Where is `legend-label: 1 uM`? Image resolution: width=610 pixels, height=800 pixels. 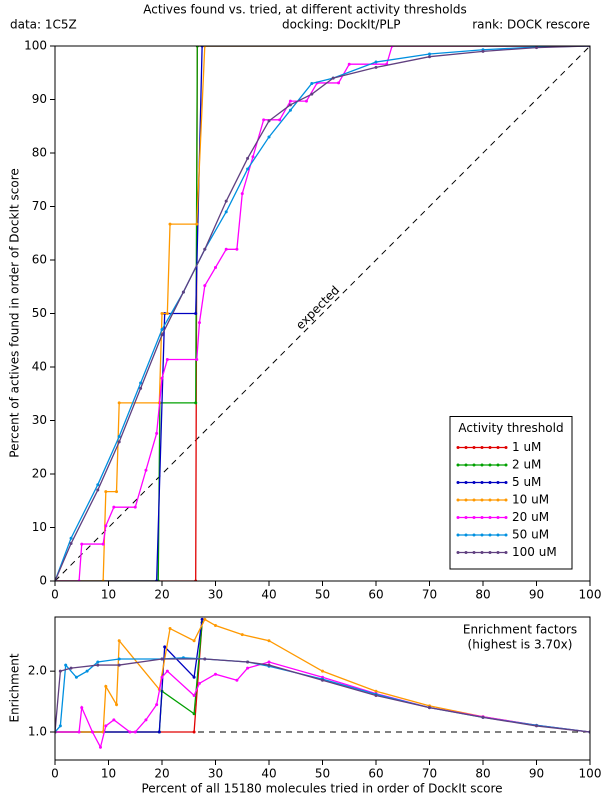 legend-label: 1 uM is located at coordinates (526, 447).